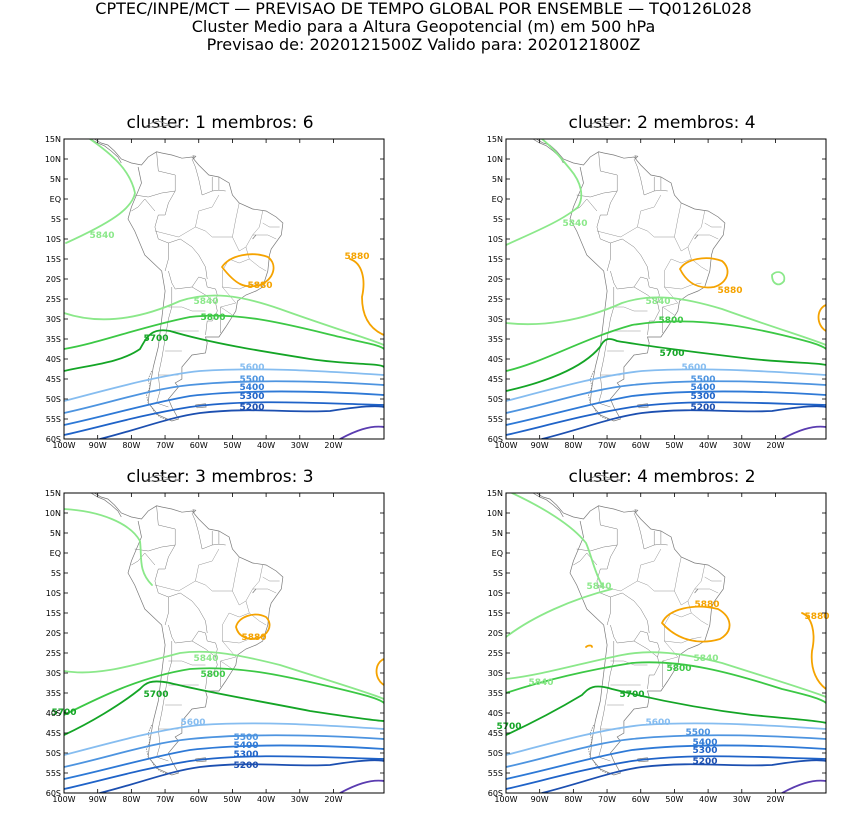  I want to click on contour-5880-cell, so click(589, 646).